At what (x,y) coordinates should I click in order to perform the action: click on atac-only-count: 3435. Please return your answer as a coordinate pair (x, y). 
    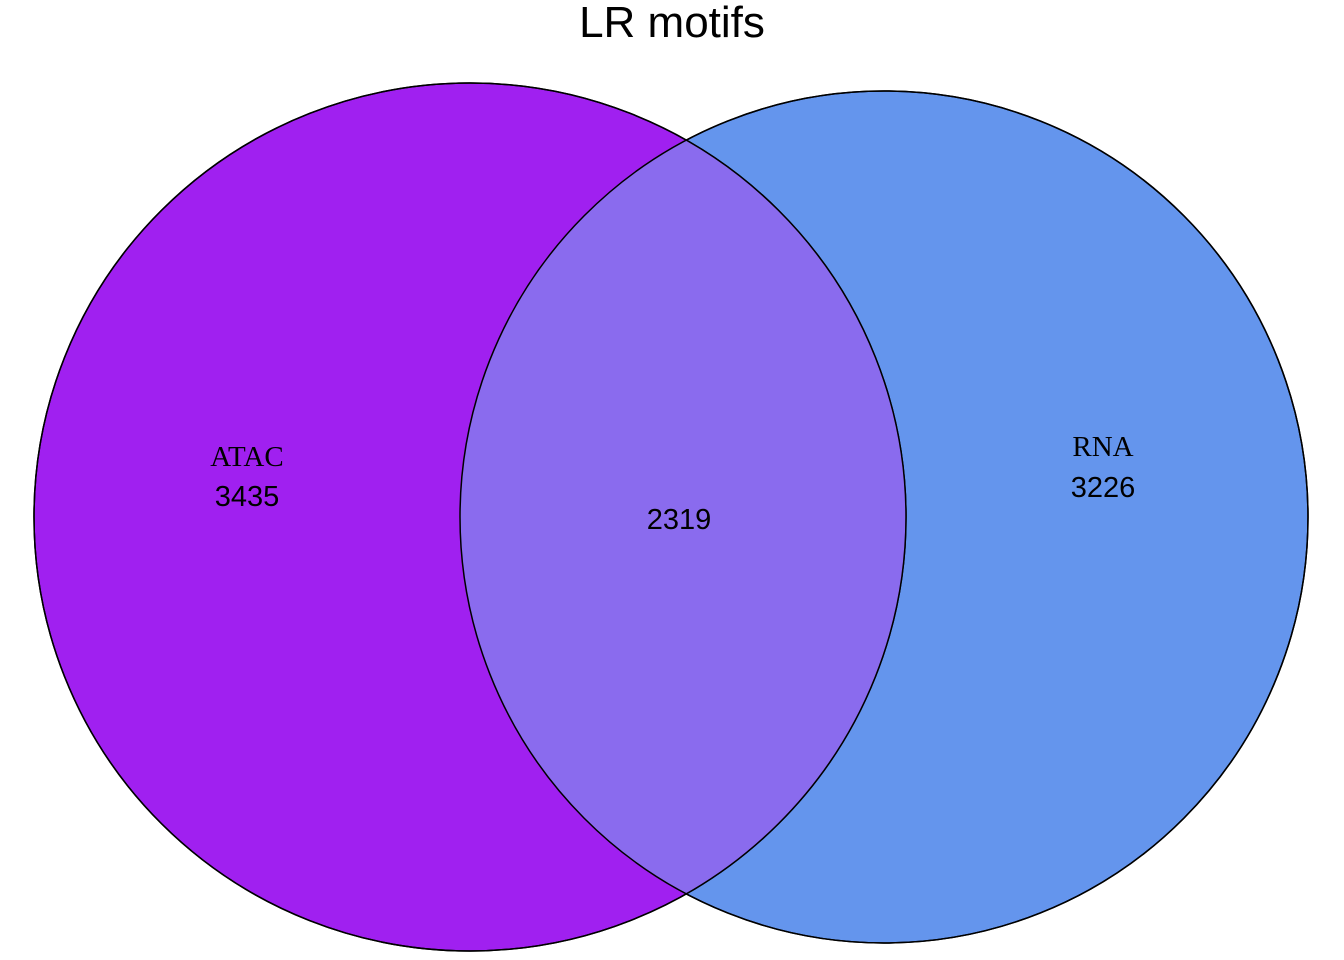
    Looking at the image, I should click on (247, 497).